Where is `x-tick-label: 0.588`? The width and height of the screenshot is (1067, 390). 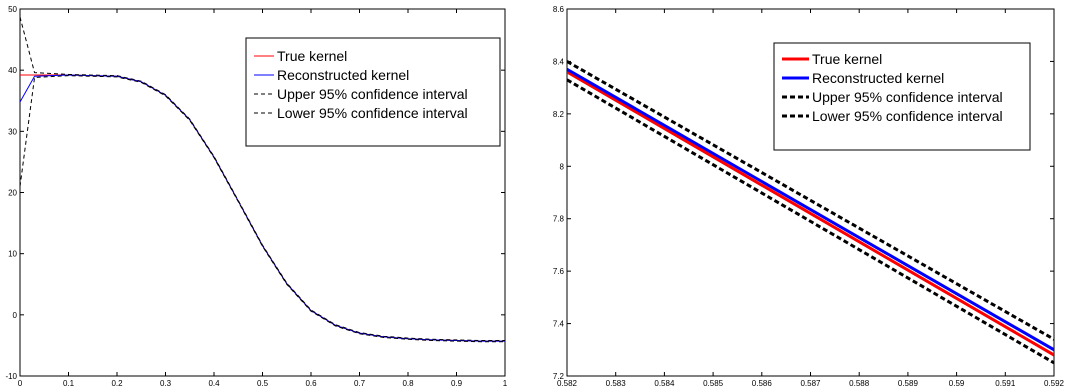
x-tick-label: 0.588 is located at coordinates (859, 383).